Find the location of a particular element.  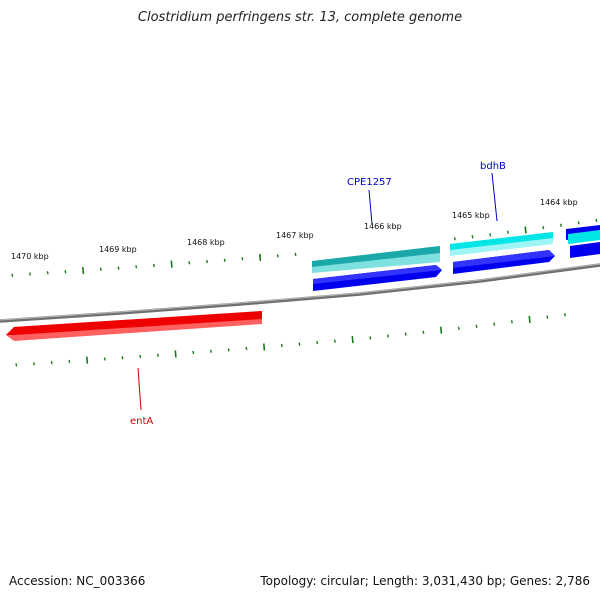

accession-text: Accession: NC_003366 is located at coordinates (77, 581).